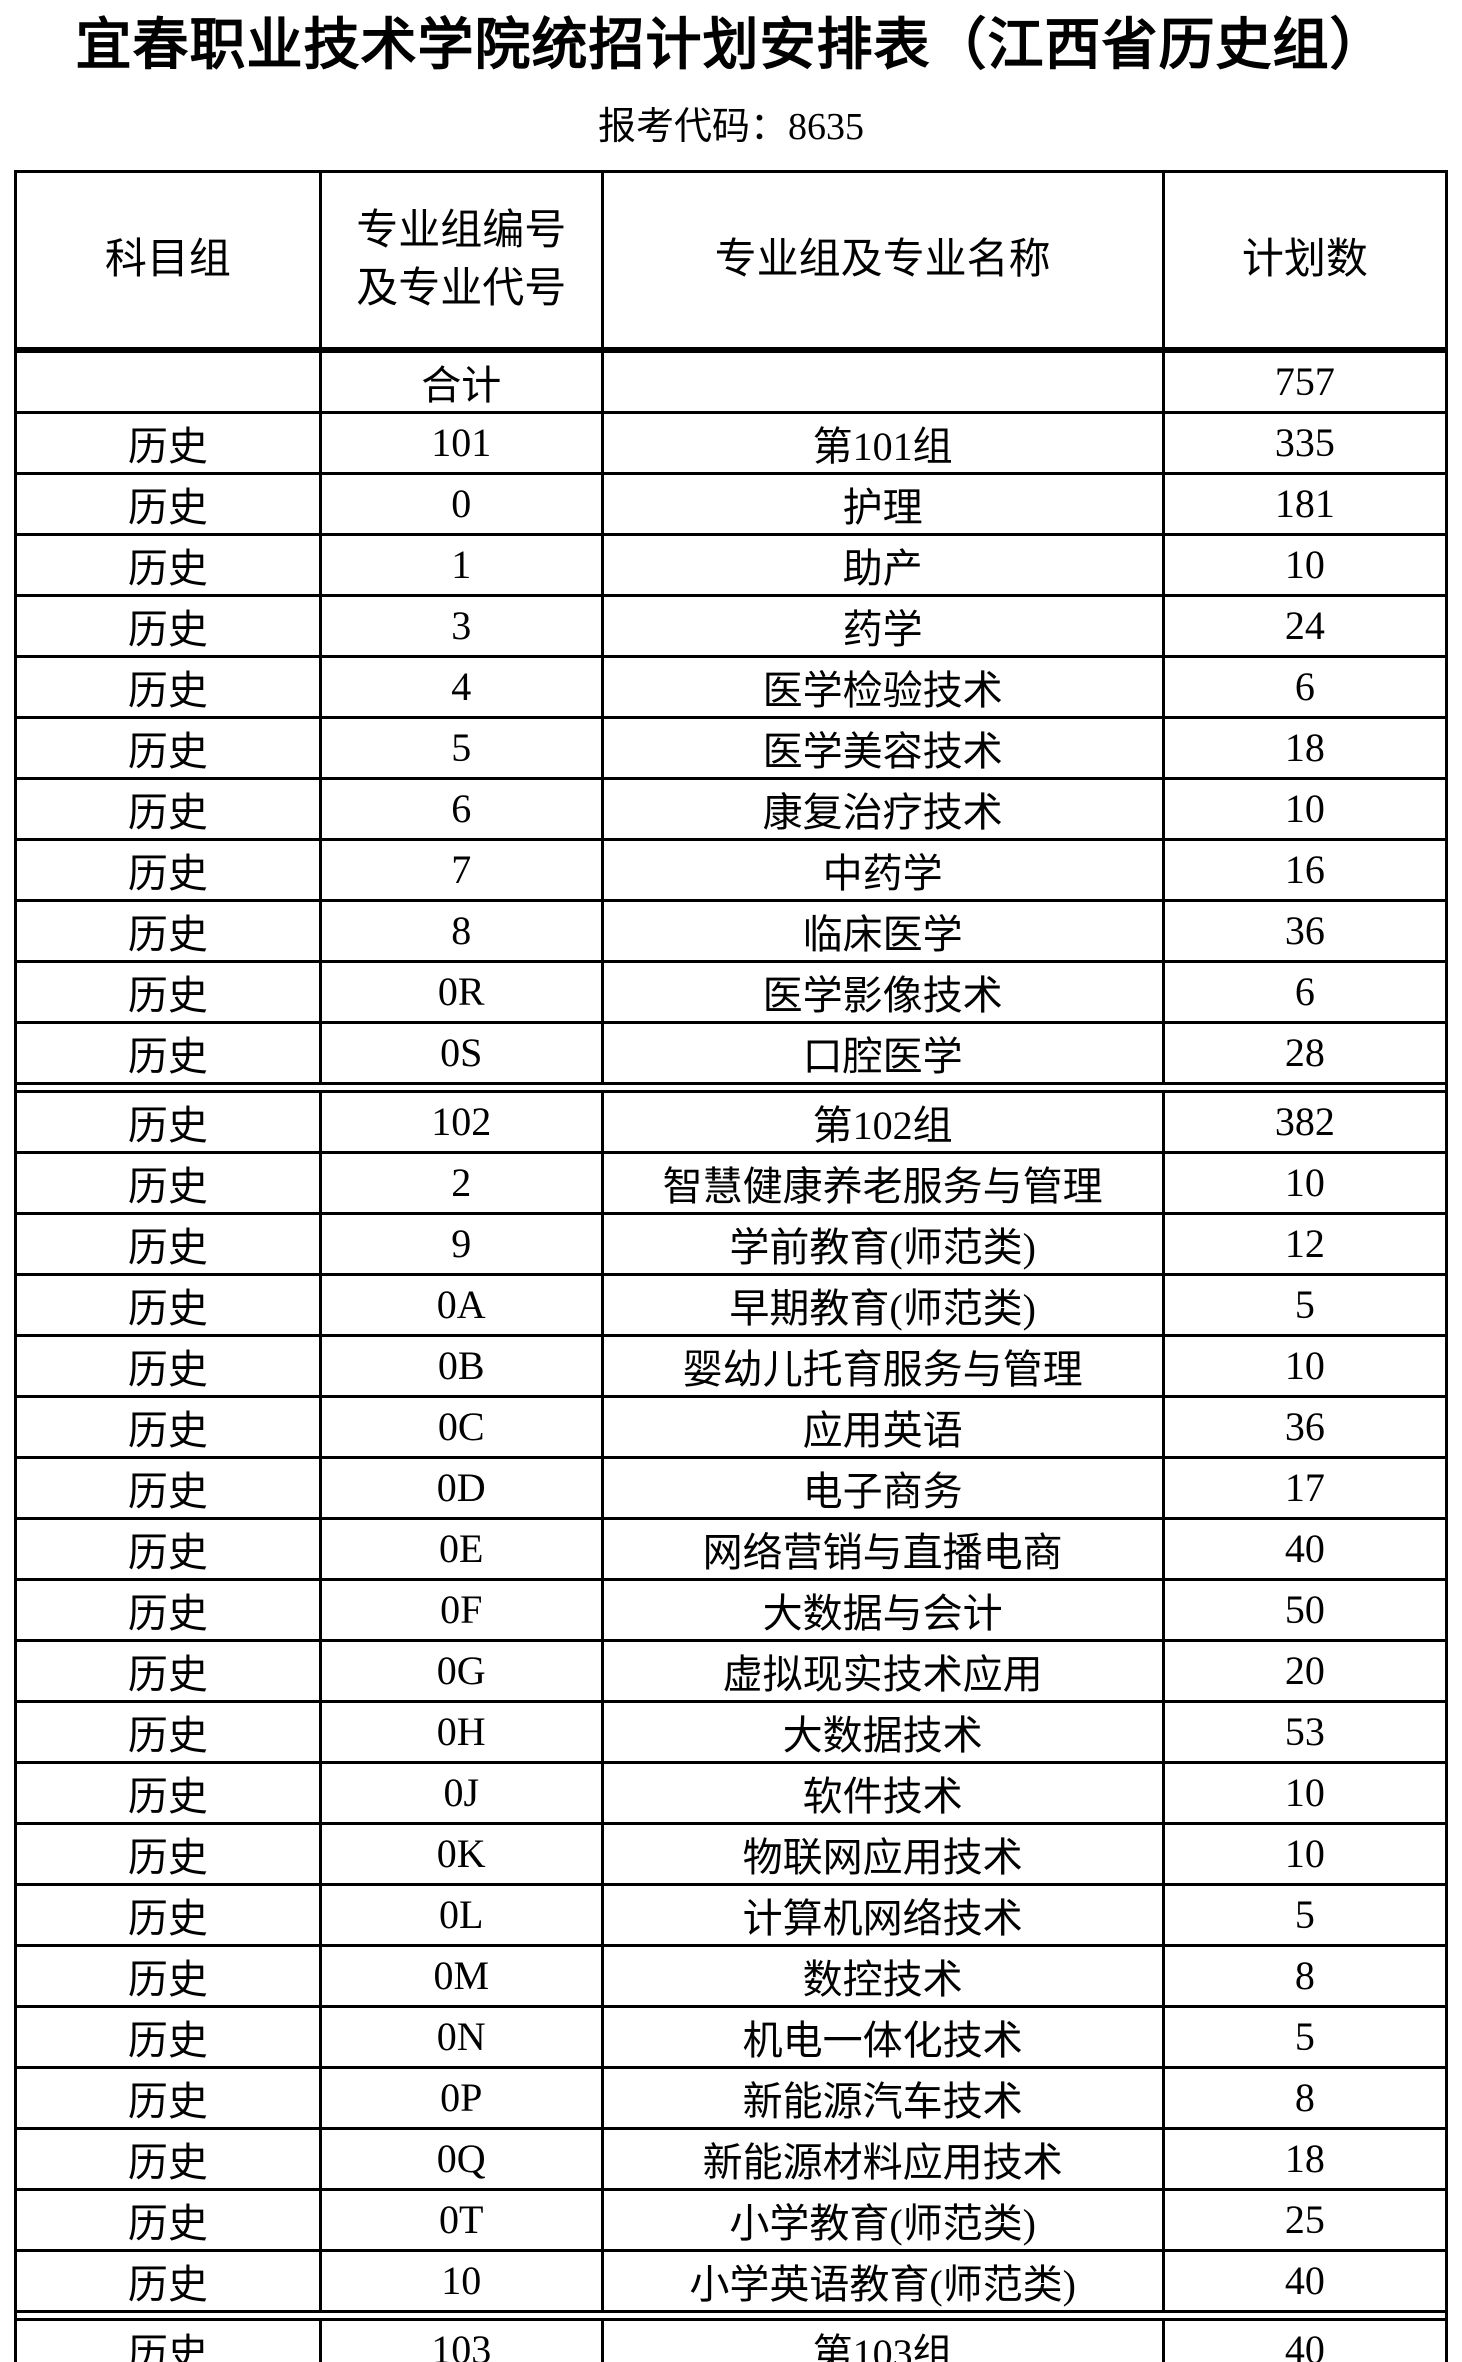  What do you see at coordinates (461, 1731) in the screenshot?
I see `major-code-cell: 0H` at bounding box center [461, 1731].